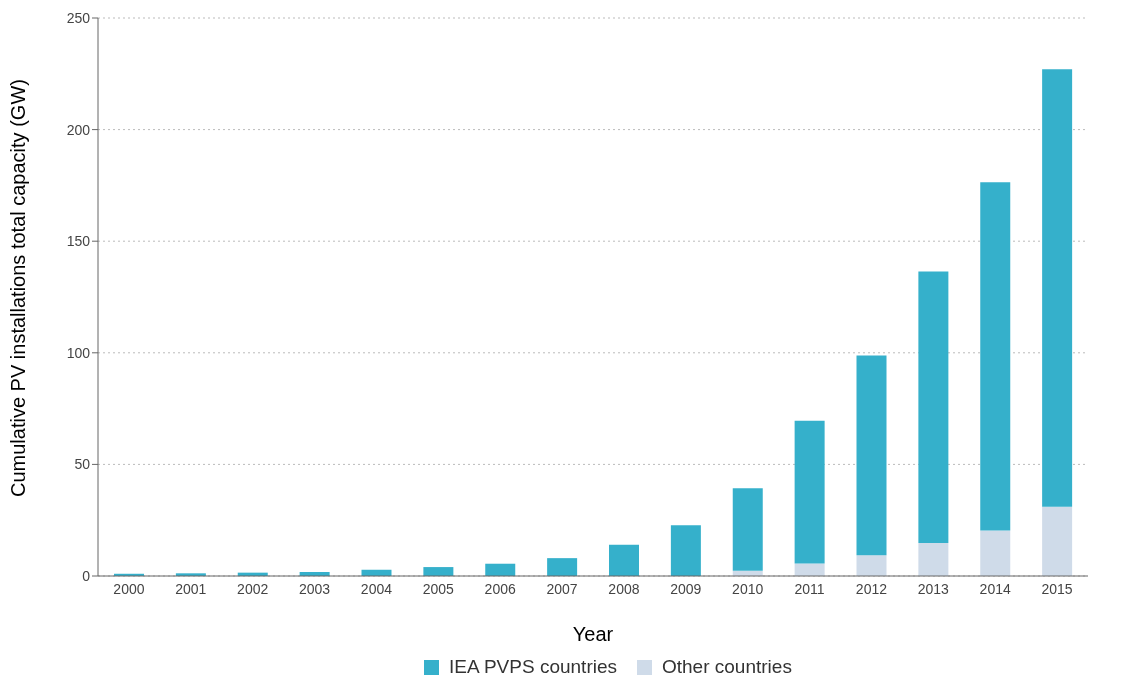 This screenshot has height=690, width=1123. I want to click on x-tick-label: 2000, so click(129, 588).